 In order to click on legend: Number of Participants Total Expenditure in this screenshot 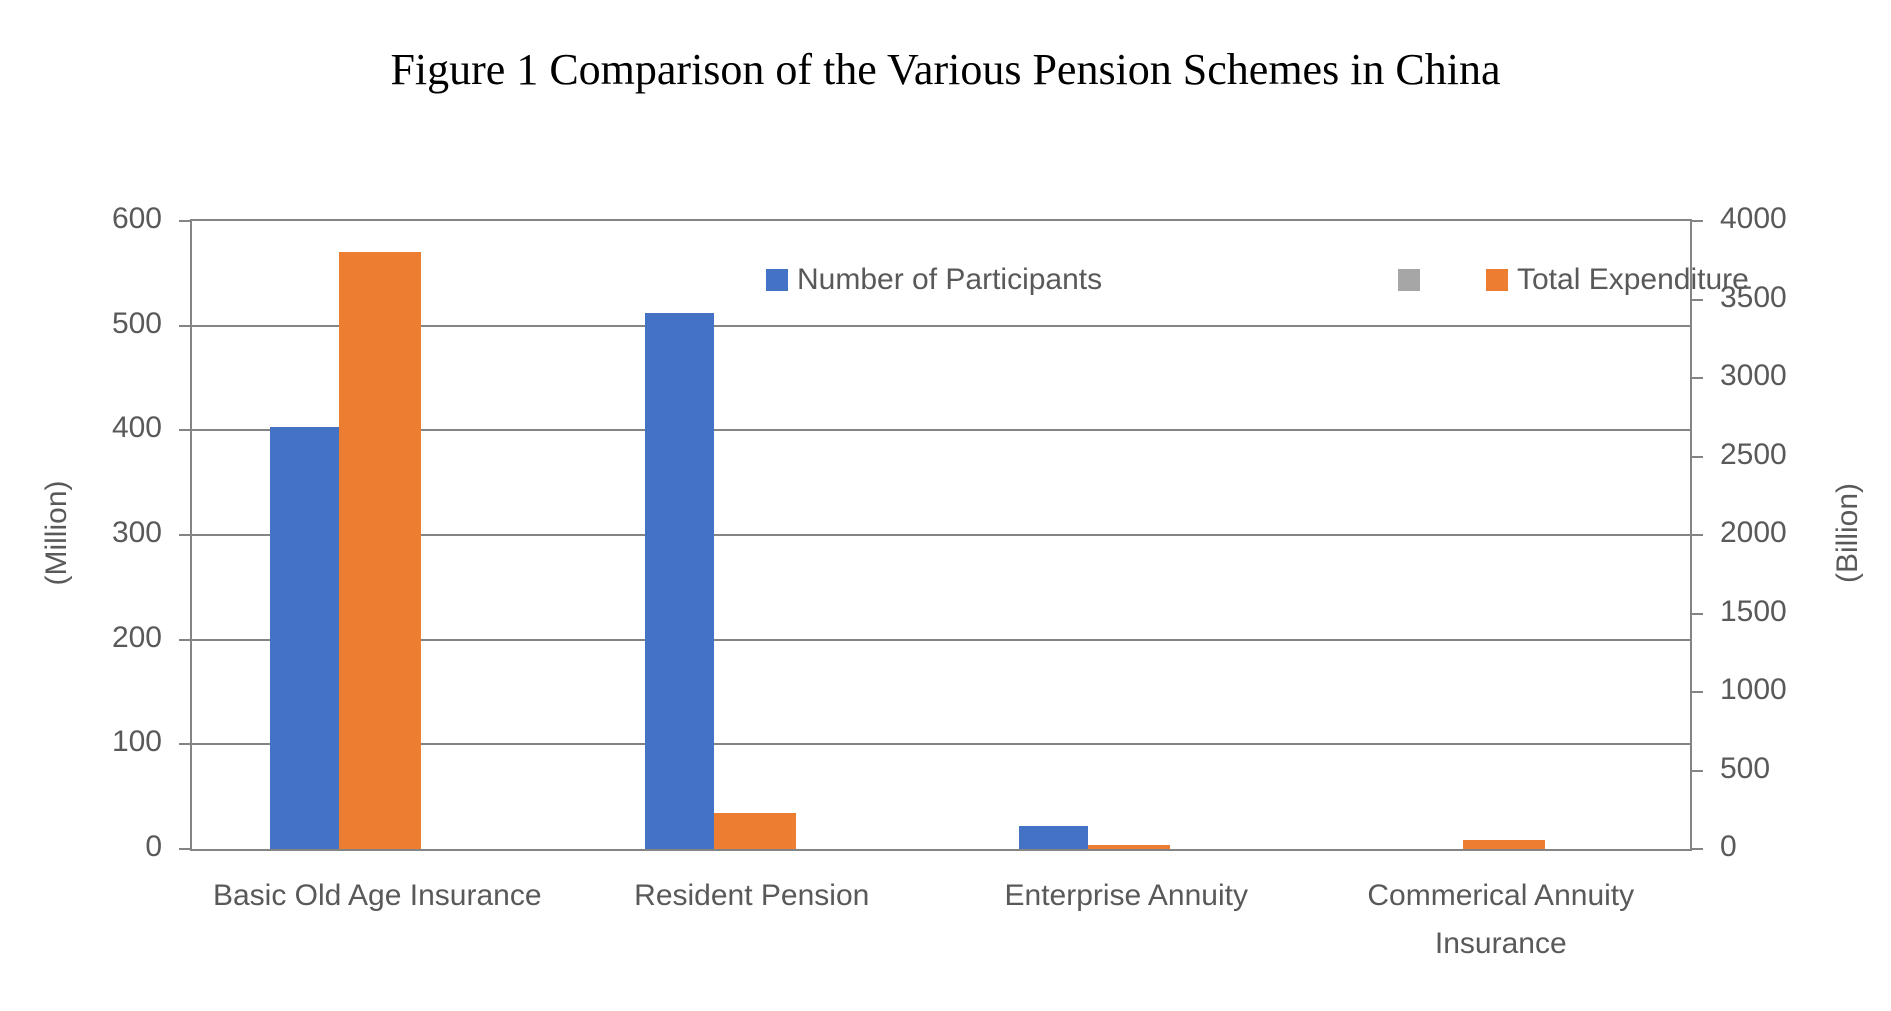, I will do `click(970, 285)`.